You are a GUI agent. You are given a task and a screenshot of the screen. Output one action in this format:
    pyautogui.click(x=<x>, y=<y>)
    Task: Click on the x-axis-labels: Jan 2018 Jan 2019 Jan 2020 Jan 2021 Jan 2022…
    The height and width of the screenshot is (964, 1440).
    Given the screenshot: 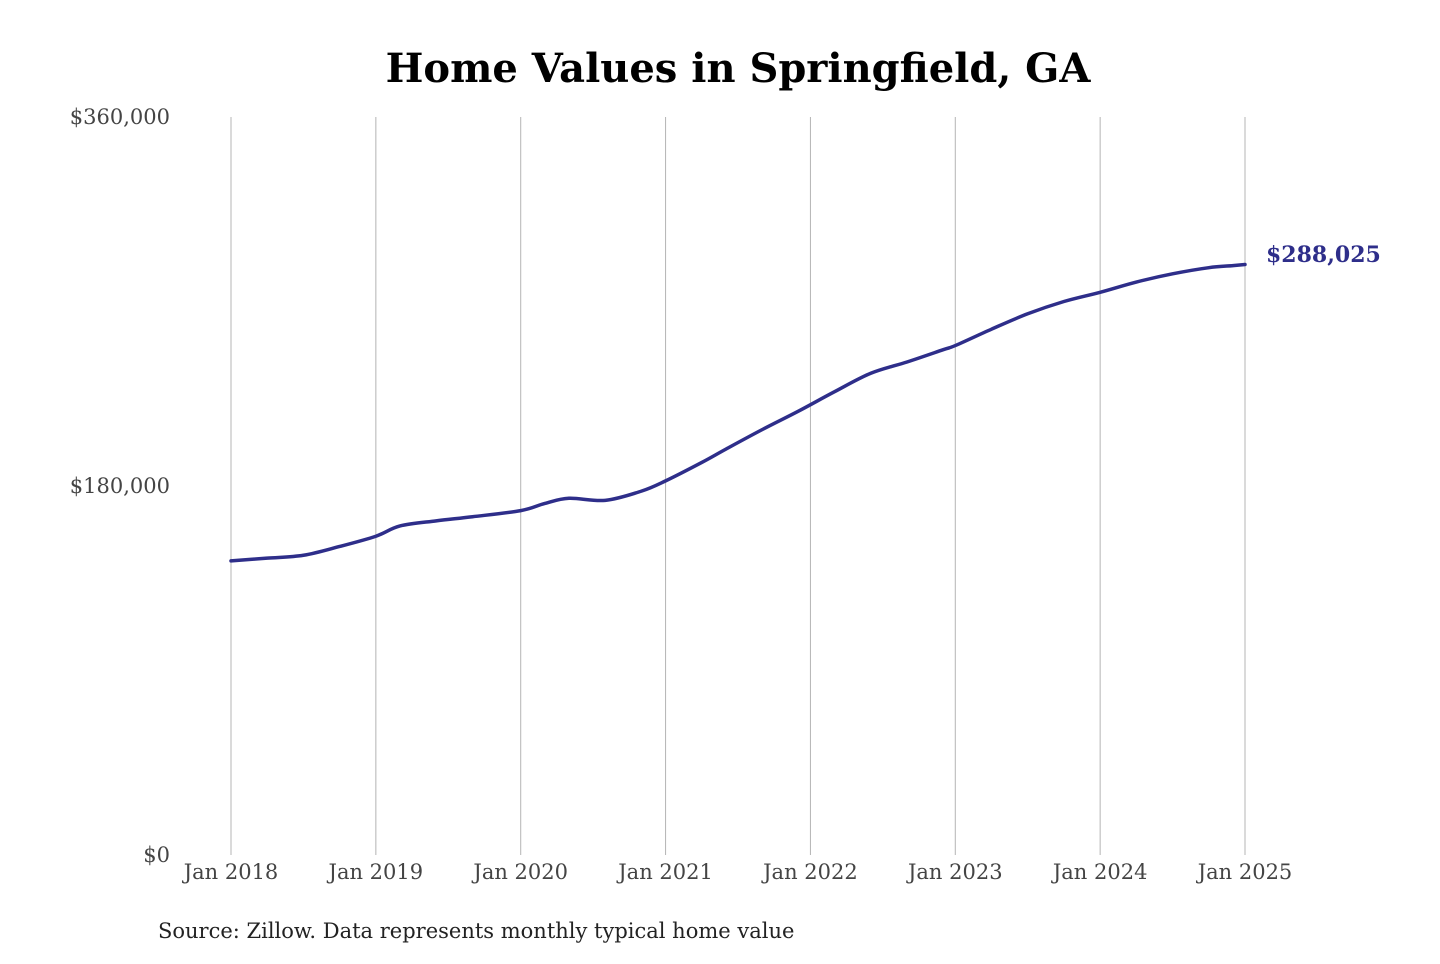 What is the action you would take?
    pyautogui.click(x=737, y=872)
    